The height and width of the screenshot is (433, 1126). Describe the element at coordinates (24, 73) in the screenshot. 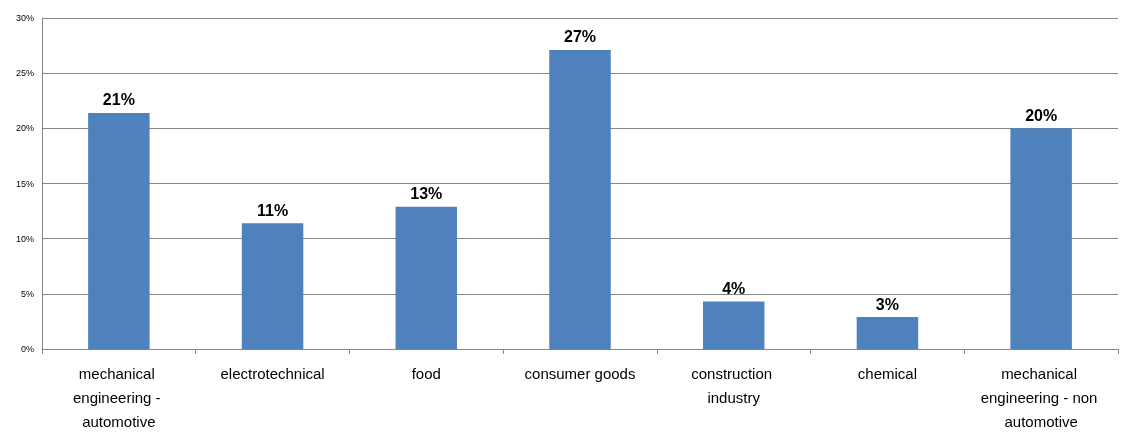

I see `y-tick-label: 25%` at that location.